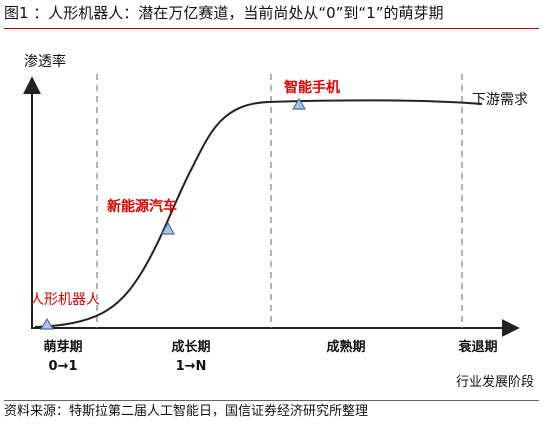  What do you see at coordinates (271, 28) in the screenshot?
I see `title-rule` at bounding box center [271, 28].